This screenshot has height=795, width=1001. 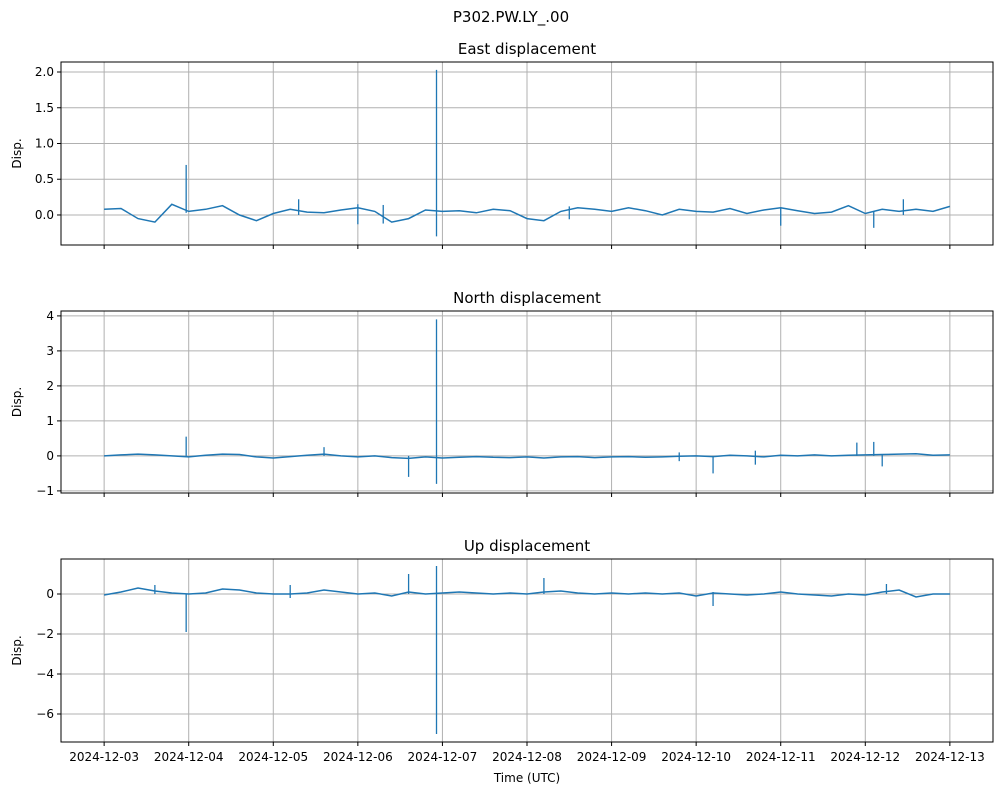 What do you see at coordinates (511, 17) in the screenshot?
I see `figure-title: P302.PW.LY_.00` at bounding box center [511, 17].